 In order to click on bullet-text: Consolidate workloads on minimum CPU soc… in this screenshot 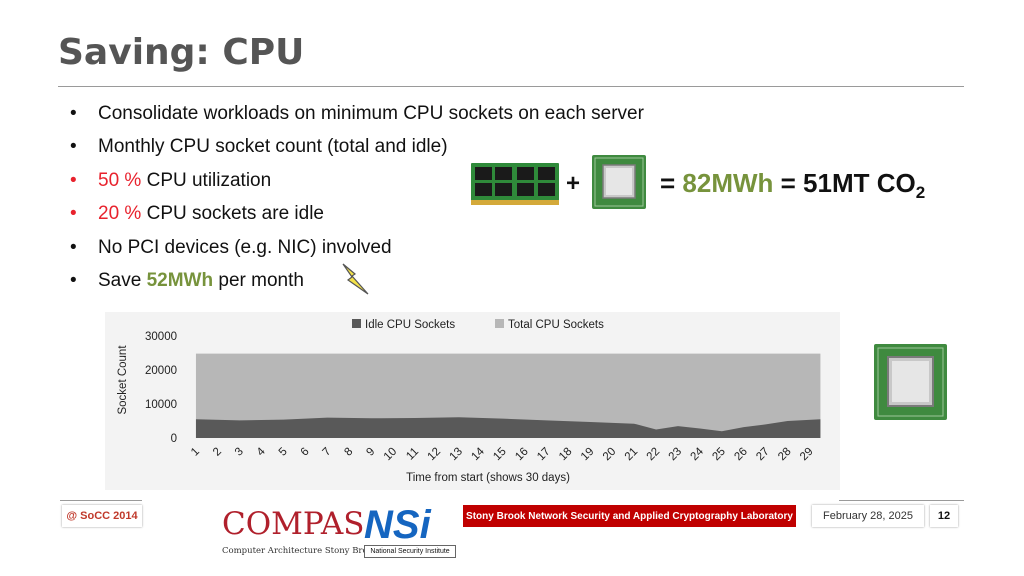, I will do `click(371, 113)`.